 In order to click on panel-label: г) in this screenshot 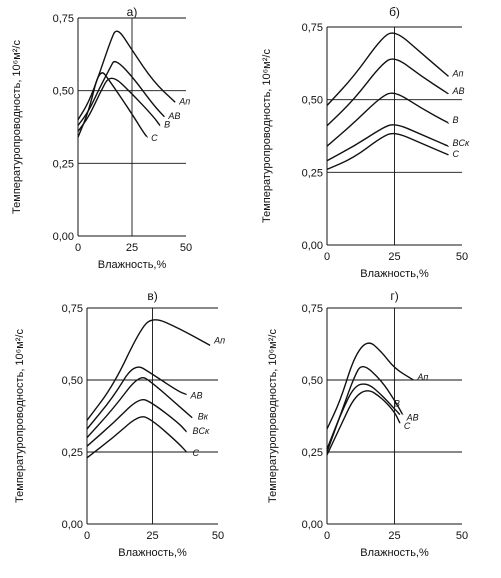, I will do `click(394, 296)`.